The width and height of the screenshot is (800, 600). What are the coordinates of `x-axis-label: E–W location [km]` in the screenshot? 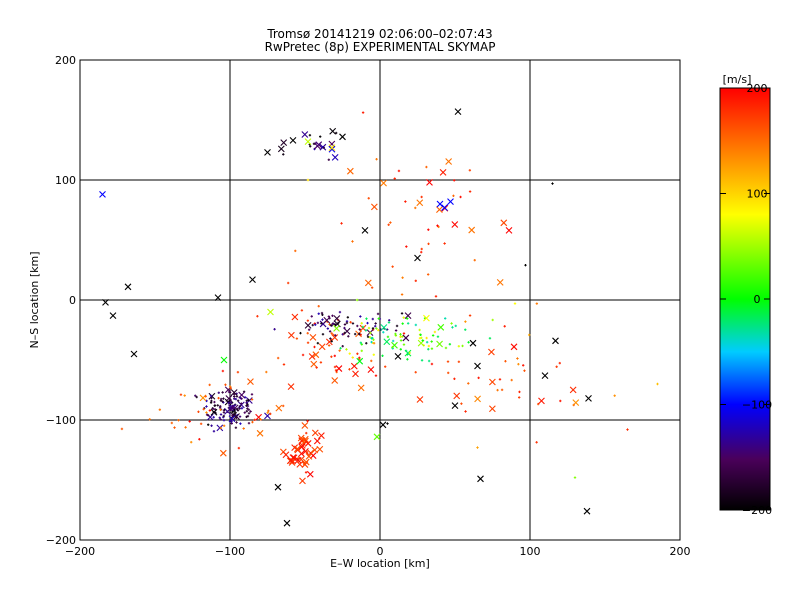 It's located at (380, 563).